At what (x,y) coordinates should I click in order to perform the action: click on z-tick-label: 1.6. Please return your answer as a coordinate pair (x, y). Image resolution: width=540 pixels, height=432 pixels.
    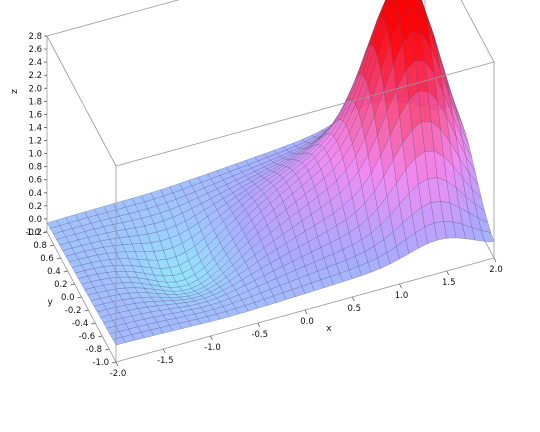
    Looking at the image, I should click on (35, 115).